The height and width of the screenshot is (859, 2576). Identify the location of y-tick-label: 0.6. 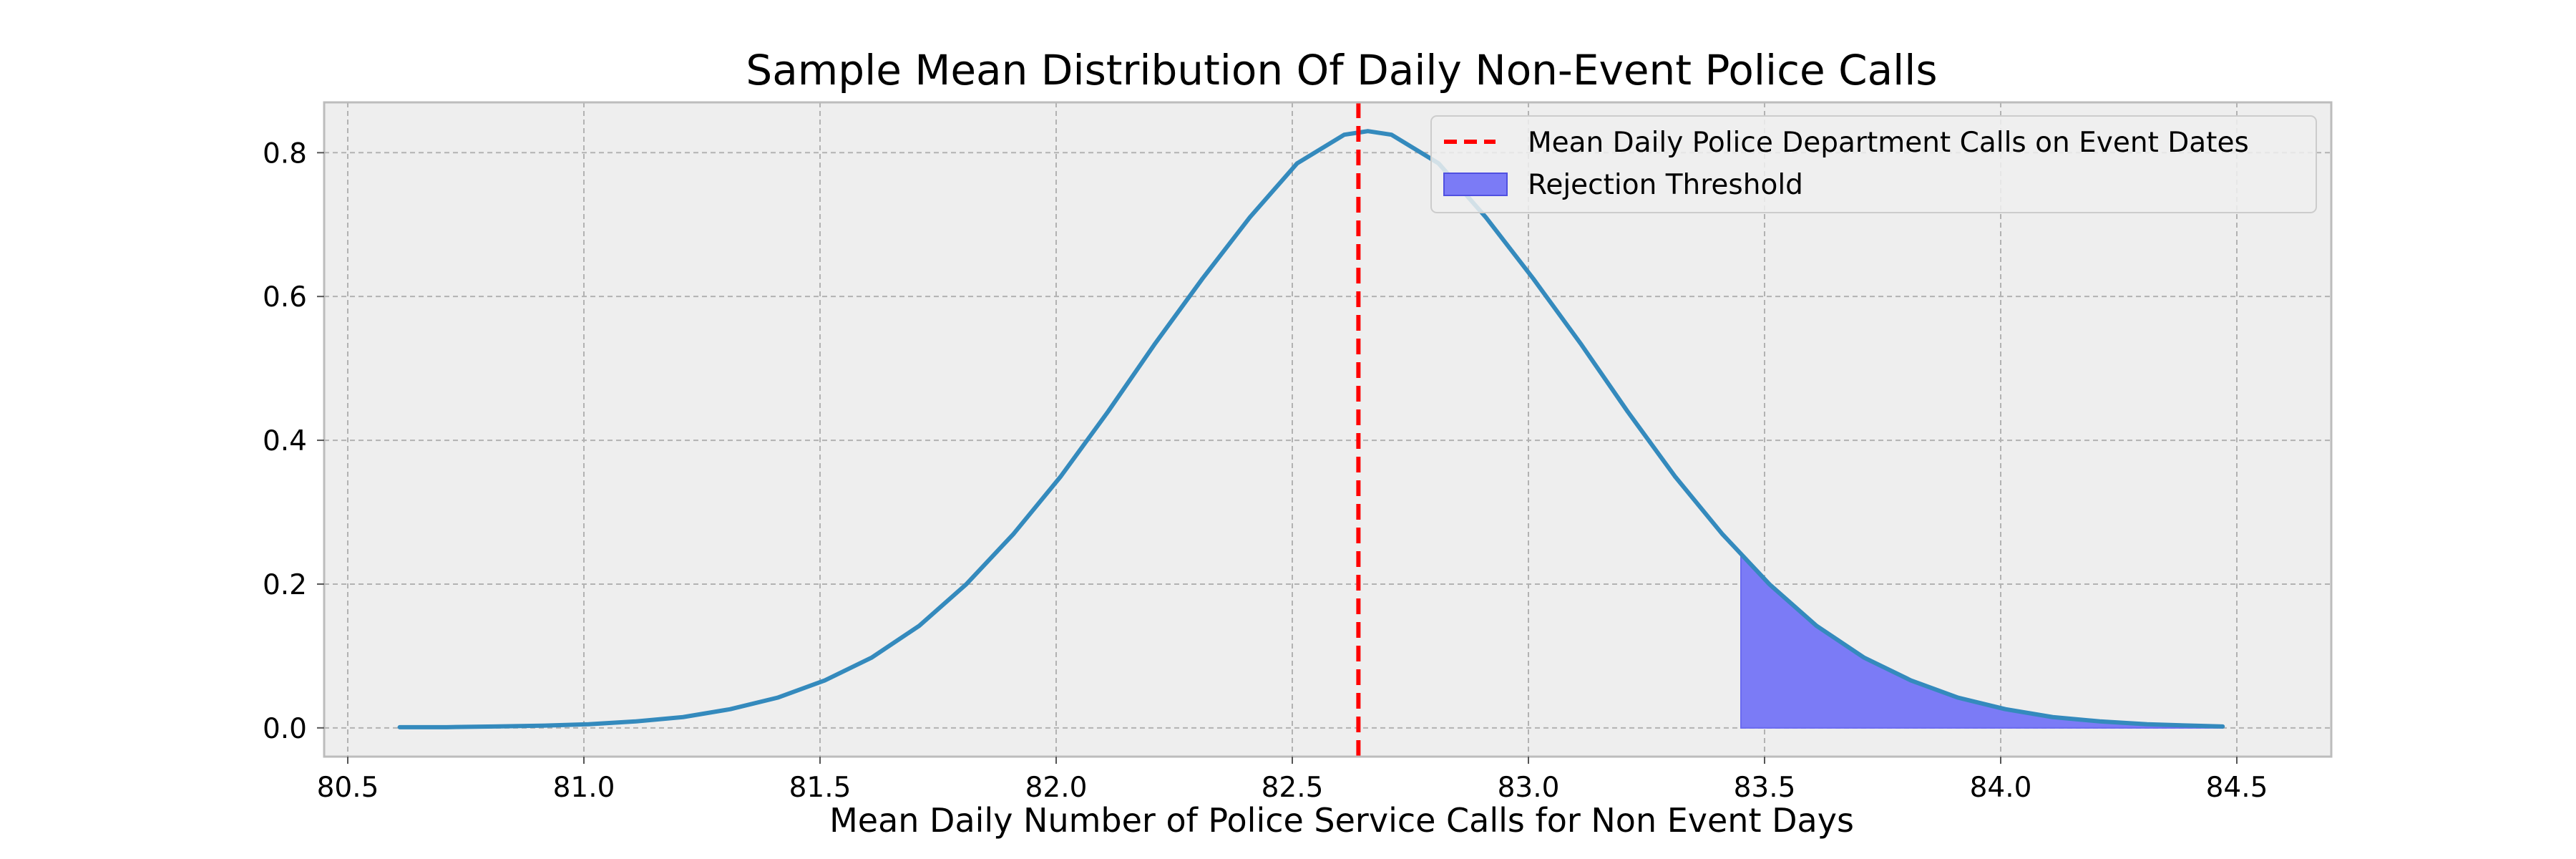
(285, 297).